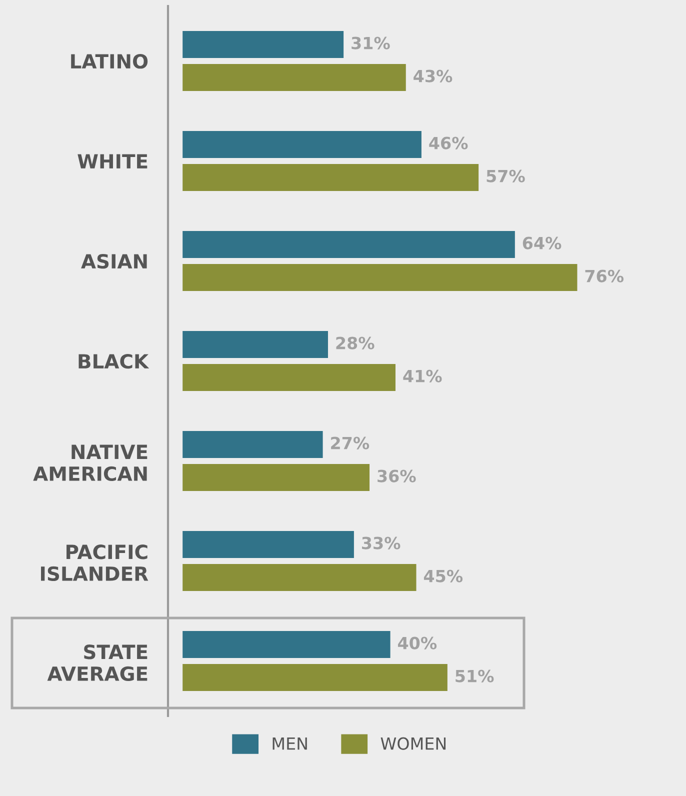 The image size is (686, 796). I want to click on y-tick-label: PACIFIC ISLANDER, so click(94, 563).